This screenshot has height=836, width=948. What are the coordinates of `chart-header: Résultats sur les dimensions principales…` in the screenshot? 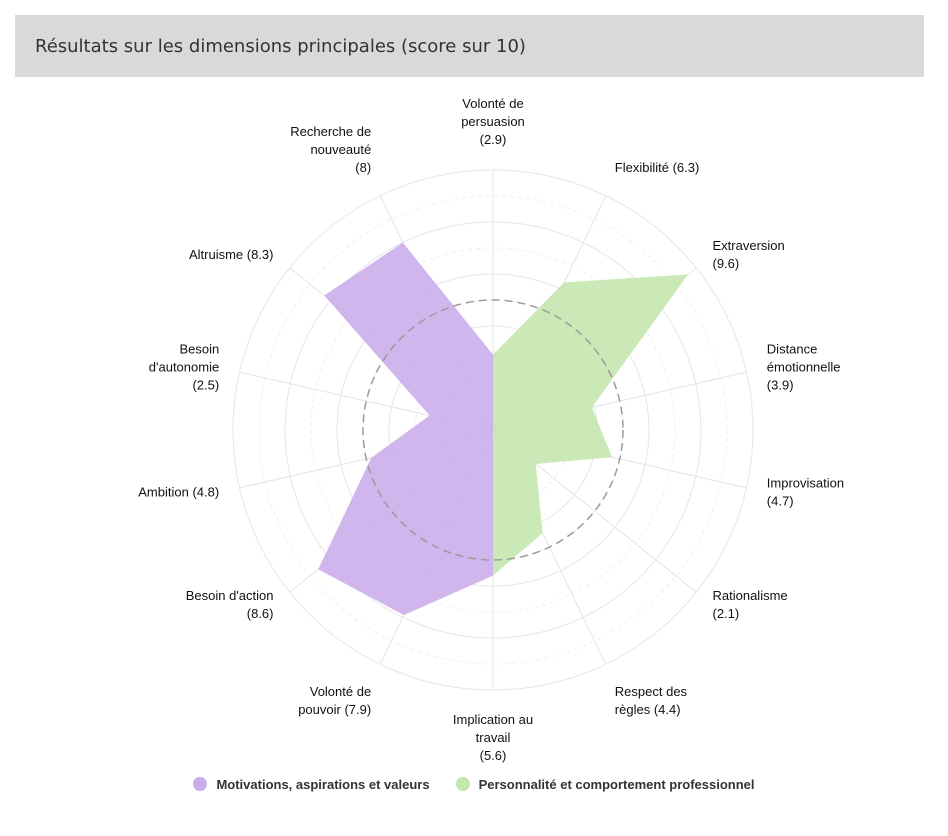 It's located at (469, 46).